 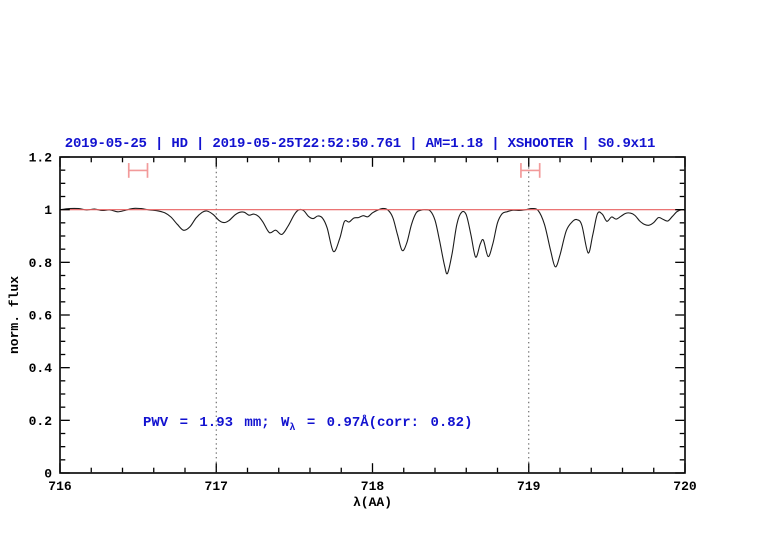 What do you see at coordinates (685, 486) in the screenshot?
I see `x-tick-label-720: 720` at bounding box center [685, 486].